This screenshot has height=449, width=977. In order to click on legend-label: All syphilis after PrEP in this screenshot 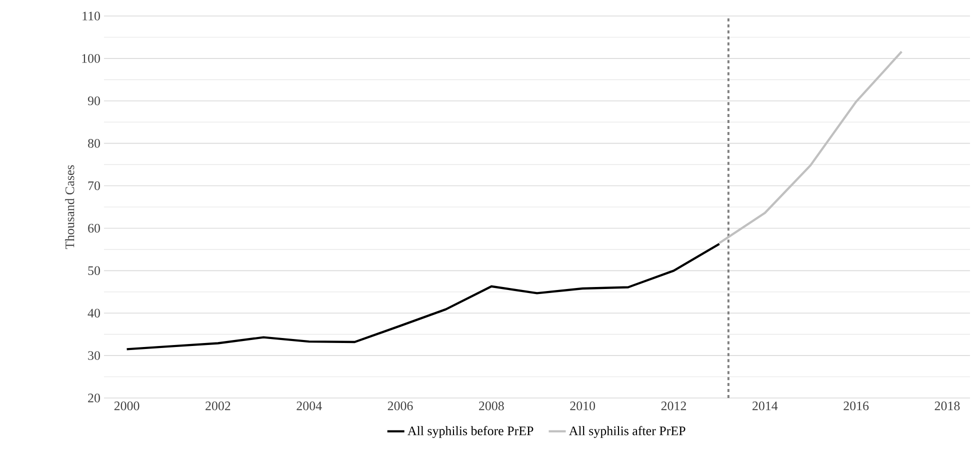, I will do `click(627, 432)`.